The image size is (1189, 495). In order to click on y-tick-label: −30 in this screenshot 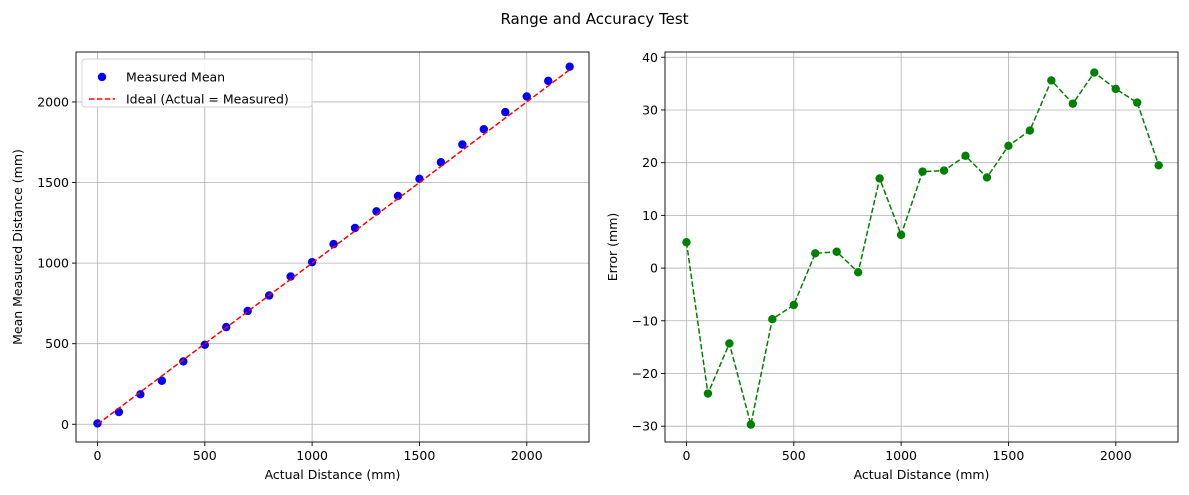, I will do `click(645, 426)`.